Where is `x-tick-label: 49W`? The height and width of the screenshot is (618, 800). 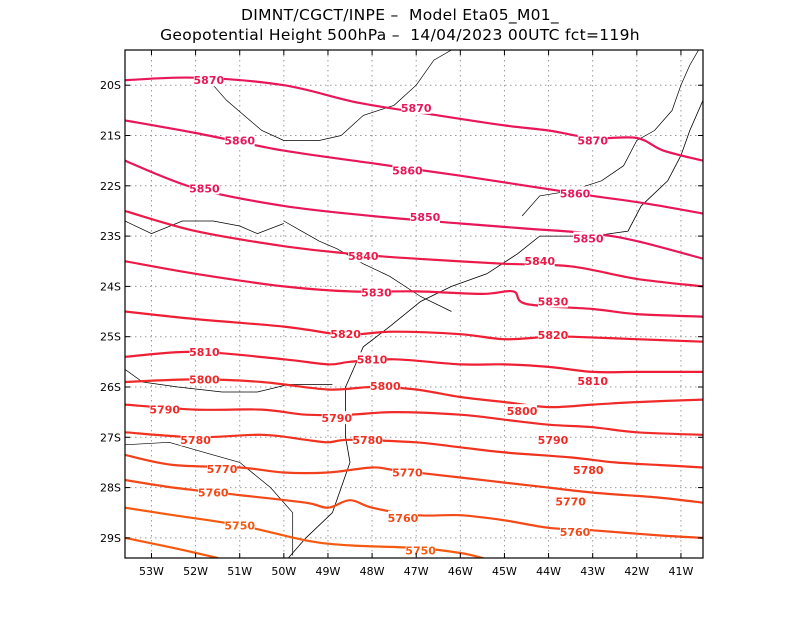 x-tick-label: 49W is located at coordinates (328, 571).